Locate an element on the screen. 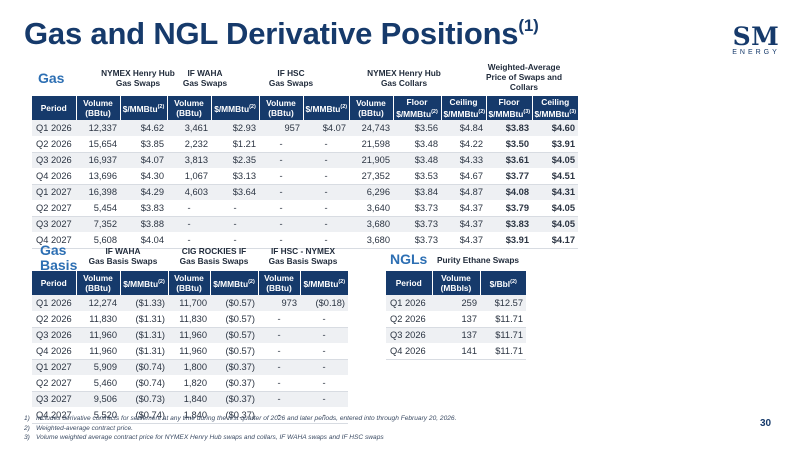 The image size is (800, 450). basis-period-cell: Q2 2027 is located at coordinates (54, 383).